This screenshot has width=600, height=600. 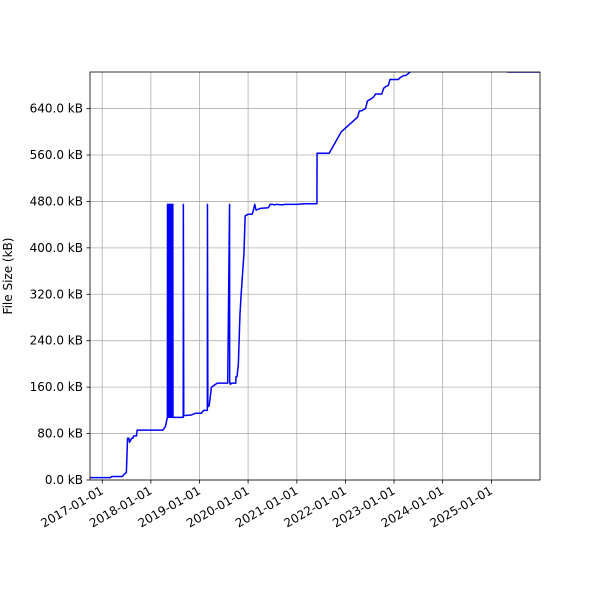 I want to click on y-tick-label: 80.0 kB, so click(x=60, y=434).